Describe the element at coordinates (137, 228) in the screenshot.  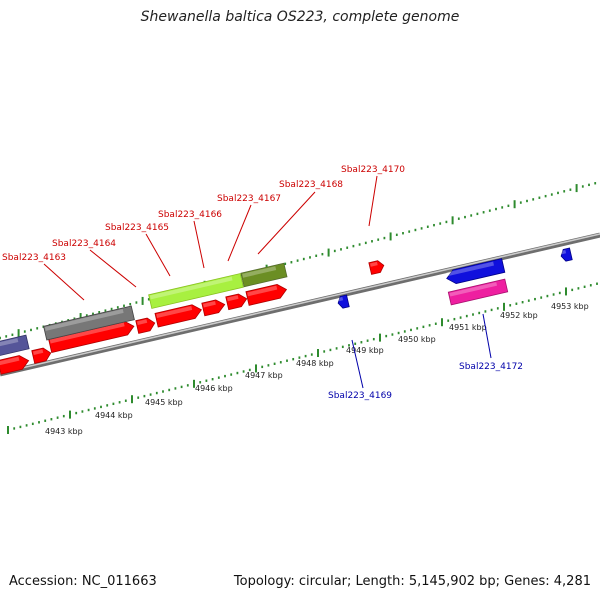
I see `gene-label: Sbal223_4165` at that location.